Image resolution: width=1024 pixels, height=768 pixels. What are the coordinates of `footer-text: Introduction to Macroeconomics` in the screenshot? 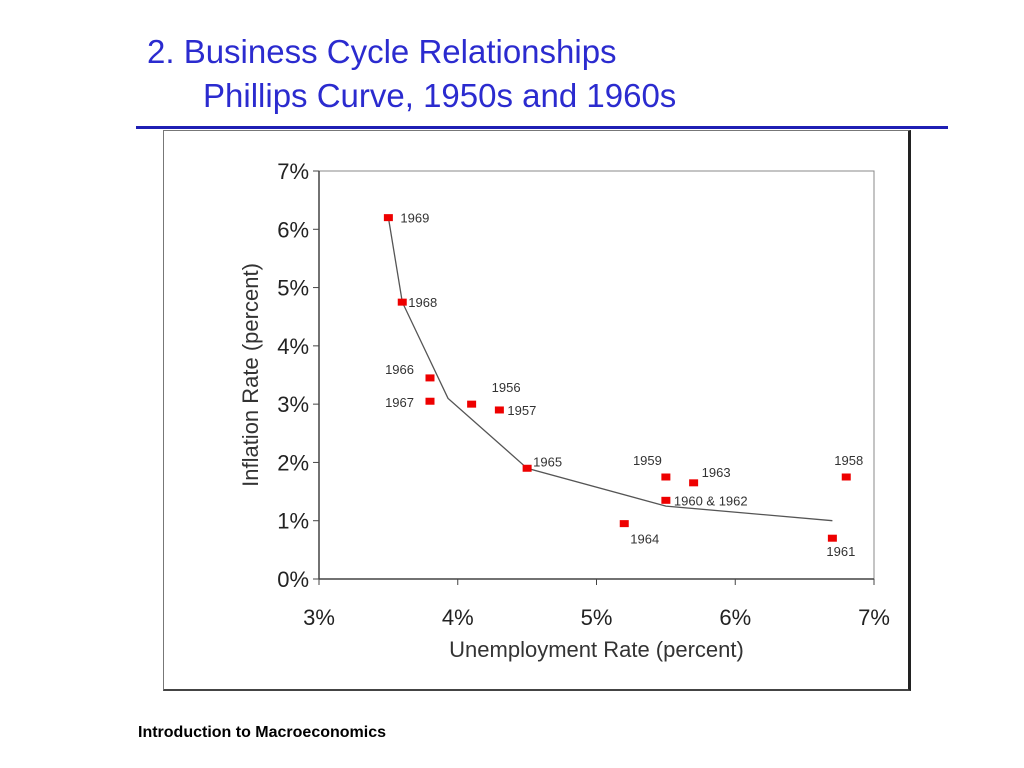 It's located at (262, 732).